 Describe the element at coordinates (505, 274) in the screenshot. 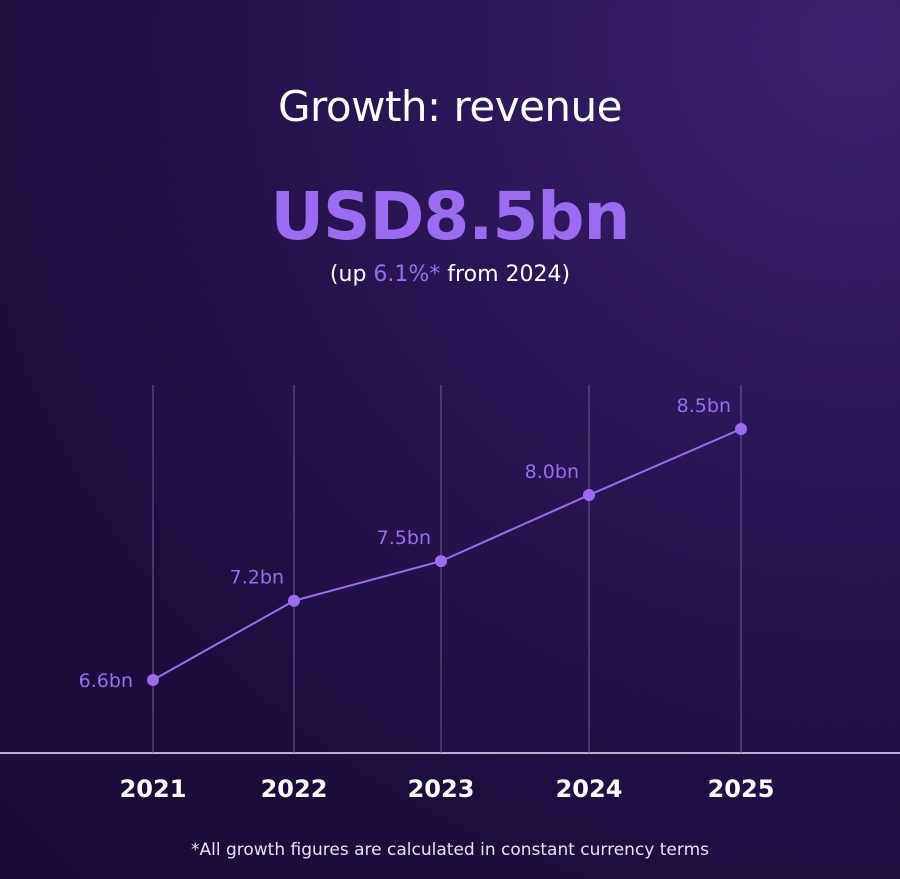

I see `subtitle-suffix: from 2024)` at that location.